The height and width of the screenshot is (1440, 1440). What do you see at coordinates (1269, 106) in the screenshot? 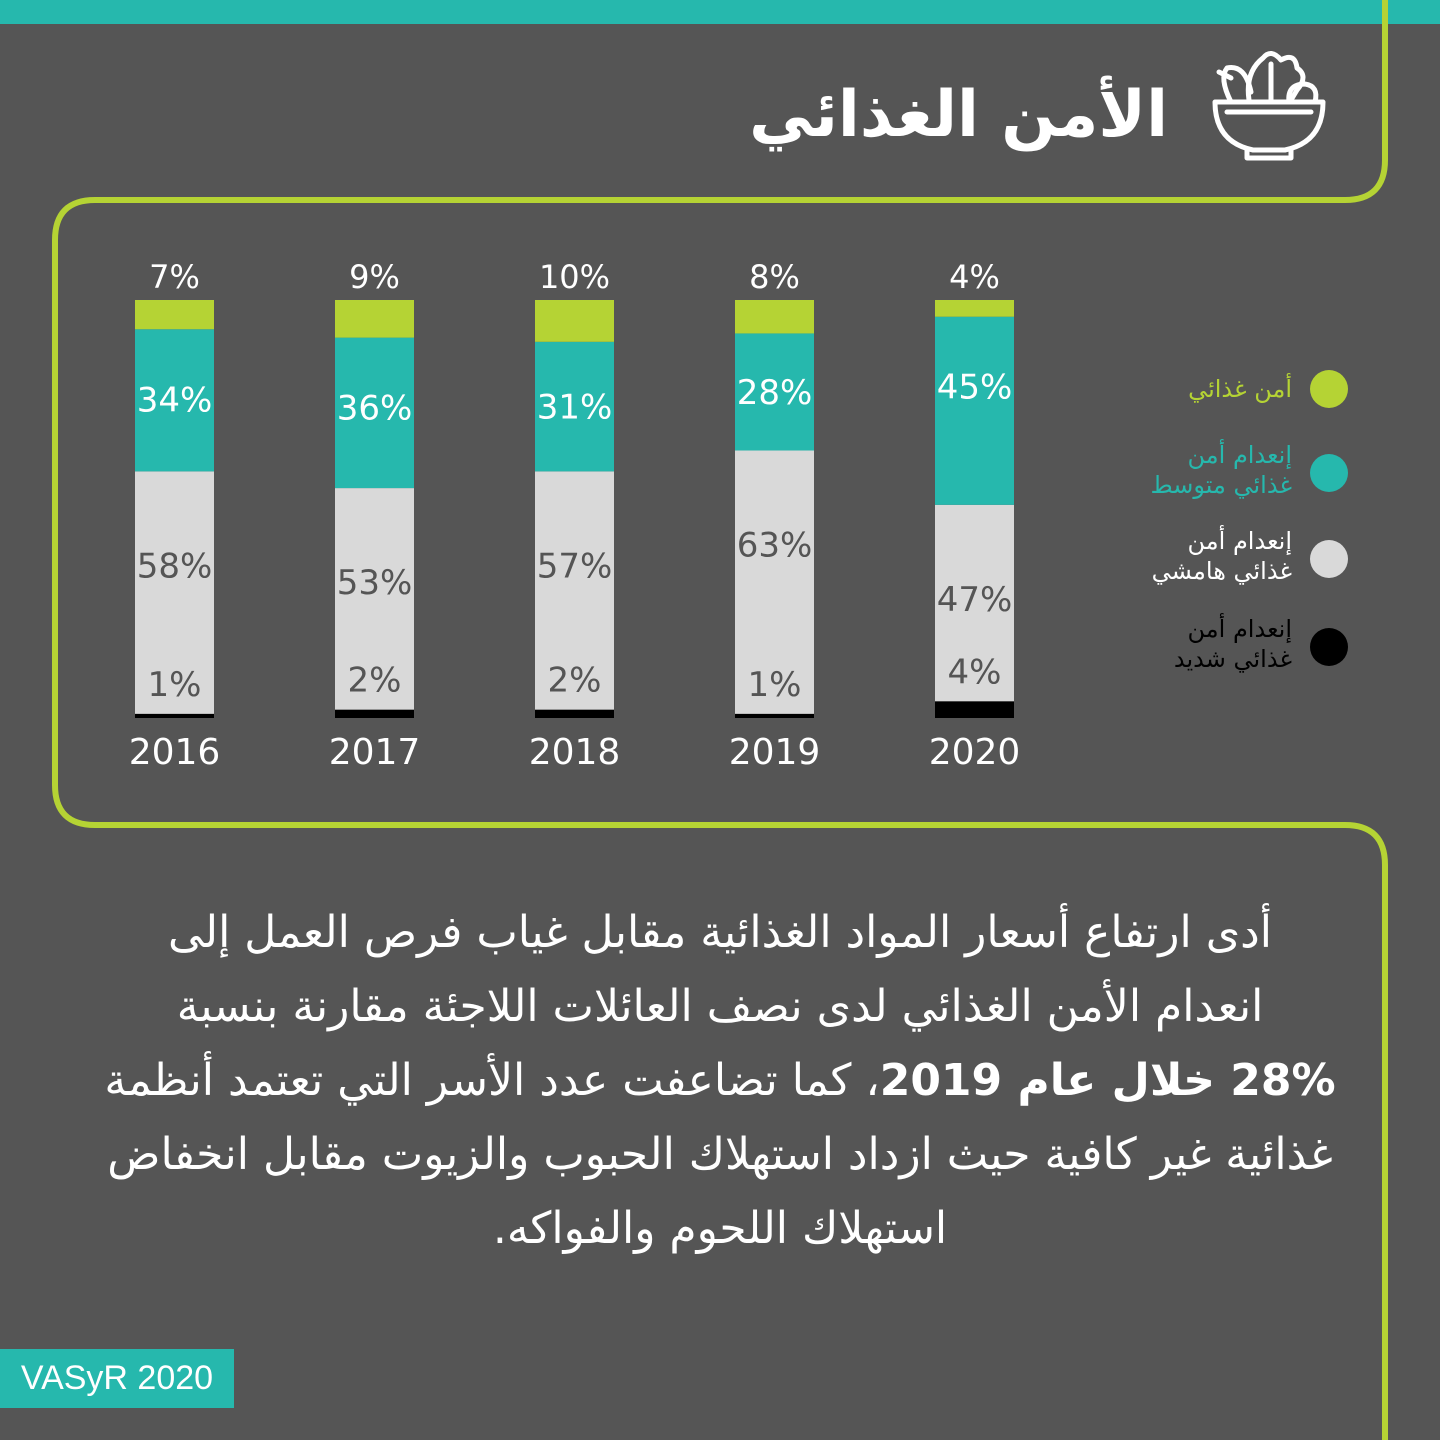
I see `salad-bowl-icon` at bounding box center [1269, 106].